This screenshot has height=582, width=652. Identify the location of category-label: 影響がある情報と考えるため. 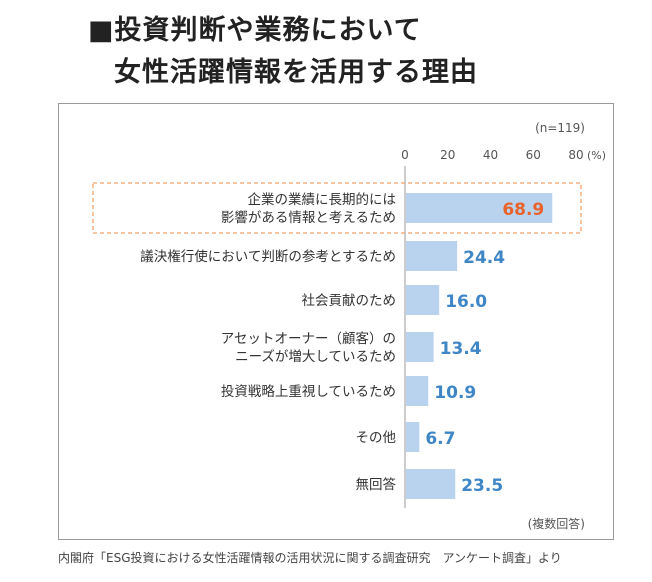
(308, 217).